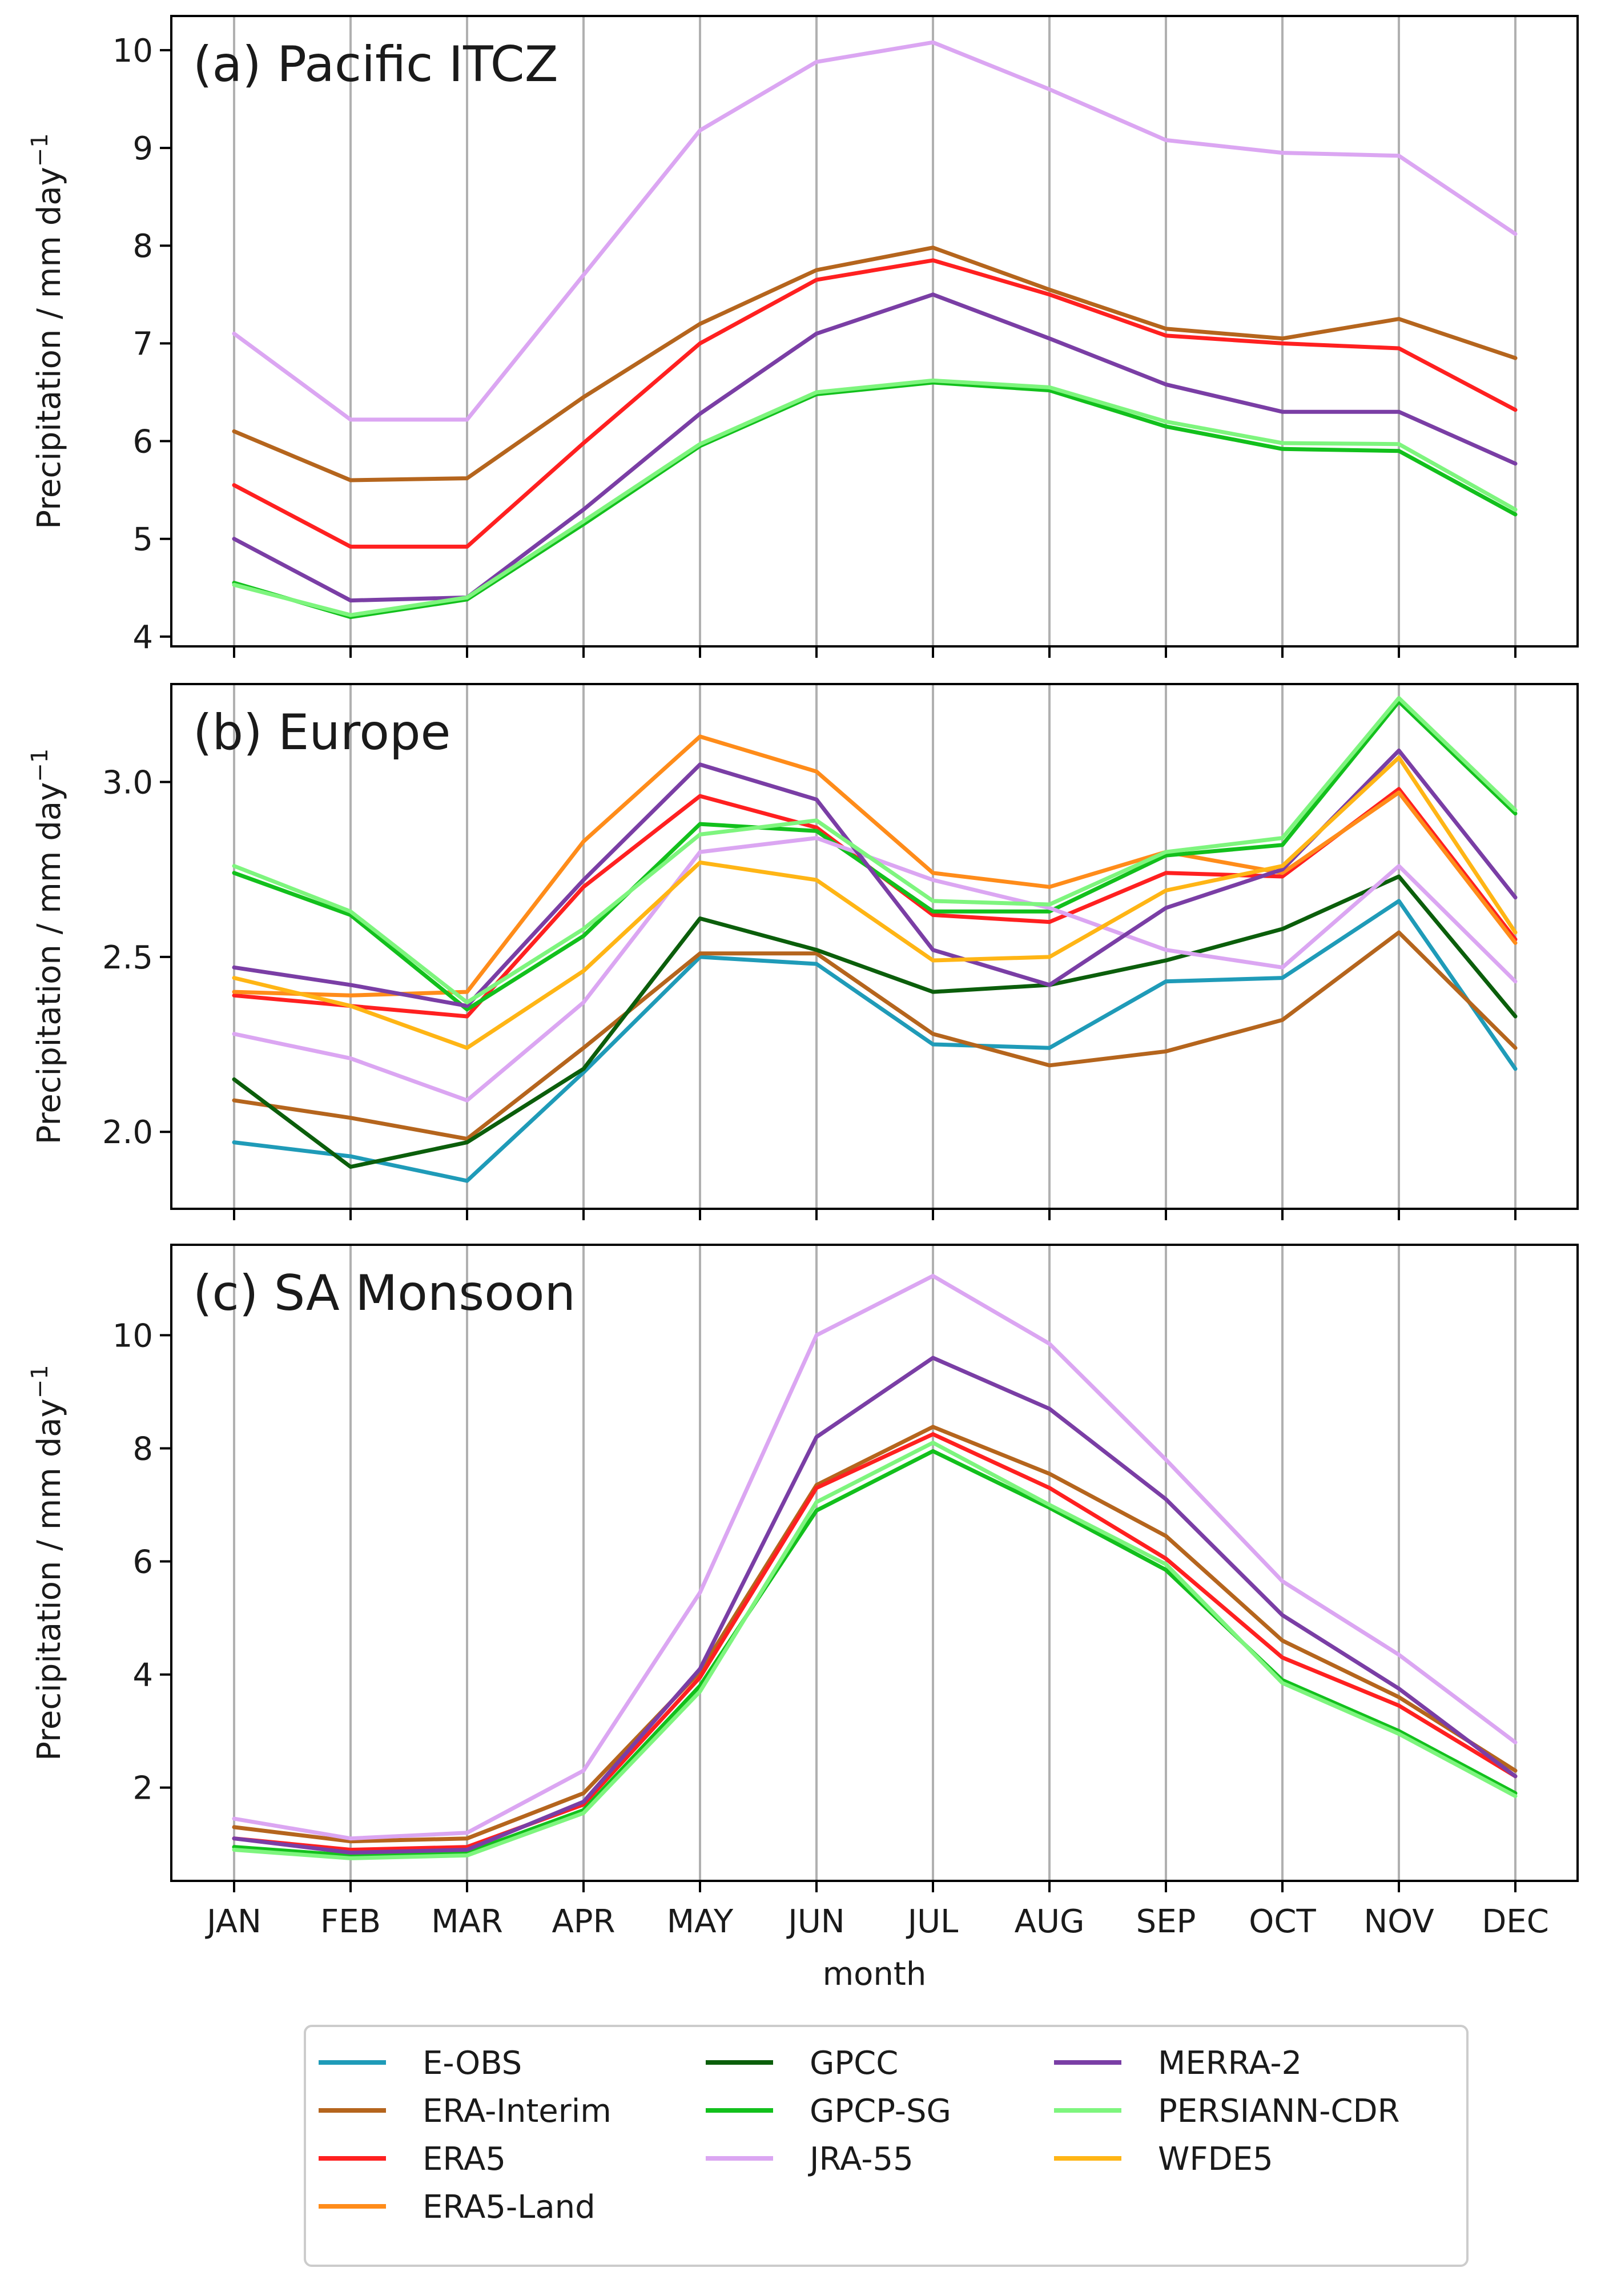 The image size is (1601, 2296). Describe the element at coordinates (517, 2111) in the screenshot. I see `legend-label-era-interim: ERA-Interim` at that location.